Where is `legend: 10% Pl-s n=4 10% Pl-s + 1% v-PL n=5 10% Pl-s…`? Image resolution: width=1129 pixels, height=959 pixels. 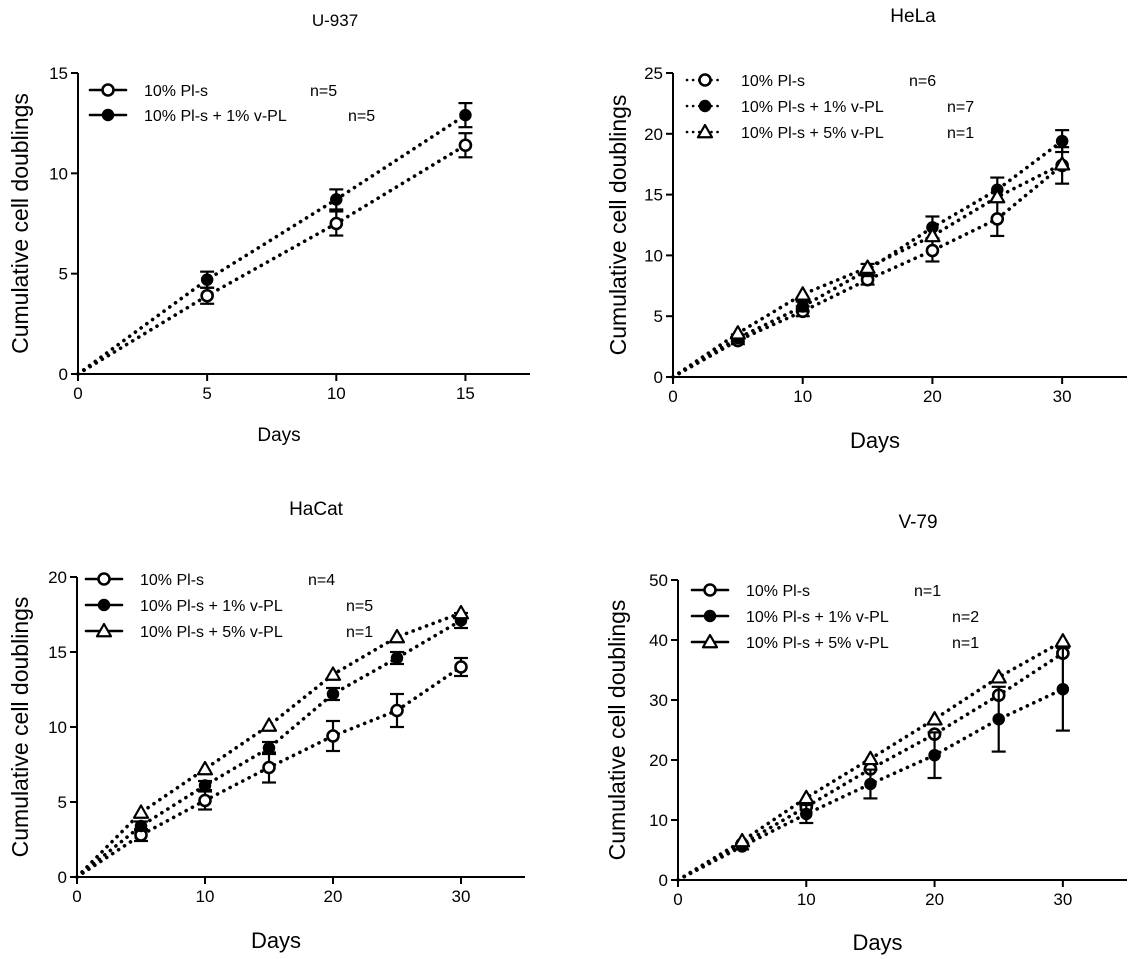 legend: 10% Pl-s n=4 10% Pl-s + 1% v-PL n=5 10% Pl-s… is located at coordinates (228, 606).